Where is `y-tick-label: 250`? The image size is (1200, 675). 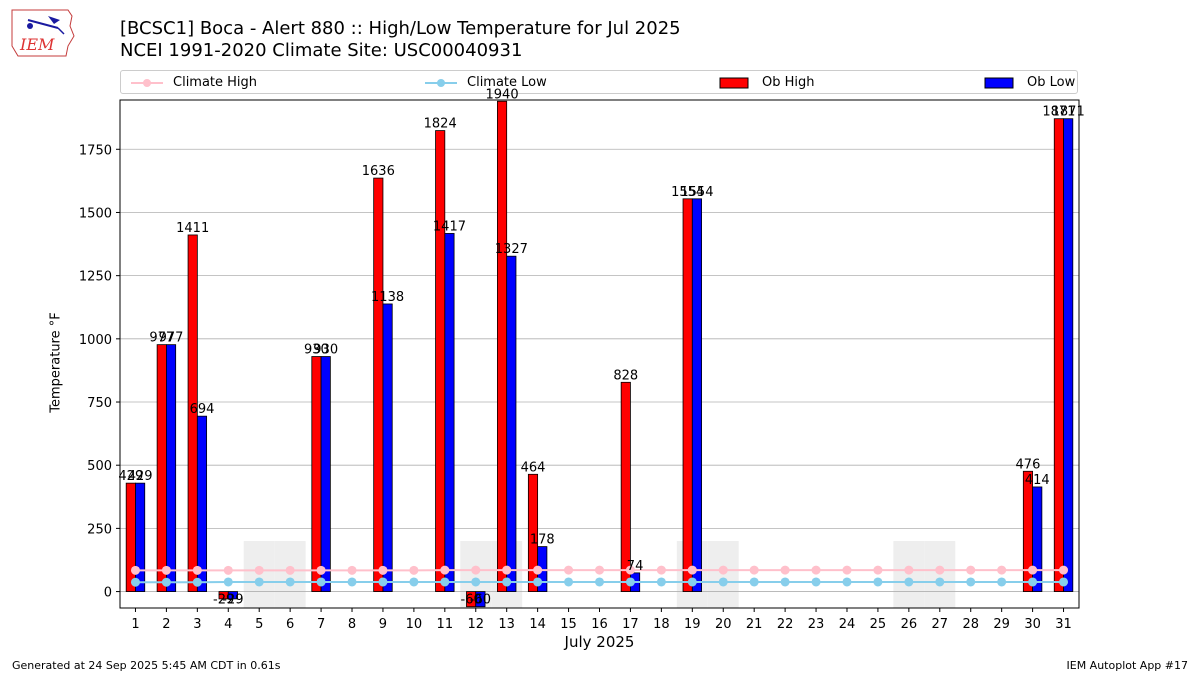
y-tick-label: 250 is located at coordinates (99, 529).